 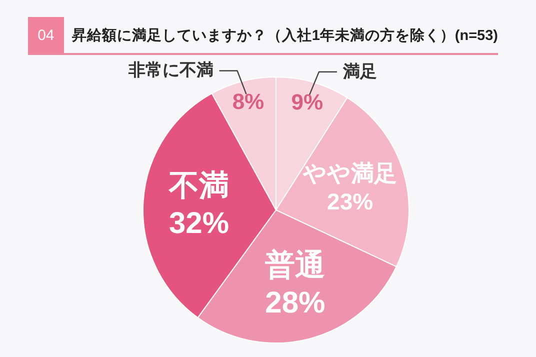 What do you see at coordinates (307, 102) in the screenshot?
I see `data-label: 9%` at bounding box center [307, 102].